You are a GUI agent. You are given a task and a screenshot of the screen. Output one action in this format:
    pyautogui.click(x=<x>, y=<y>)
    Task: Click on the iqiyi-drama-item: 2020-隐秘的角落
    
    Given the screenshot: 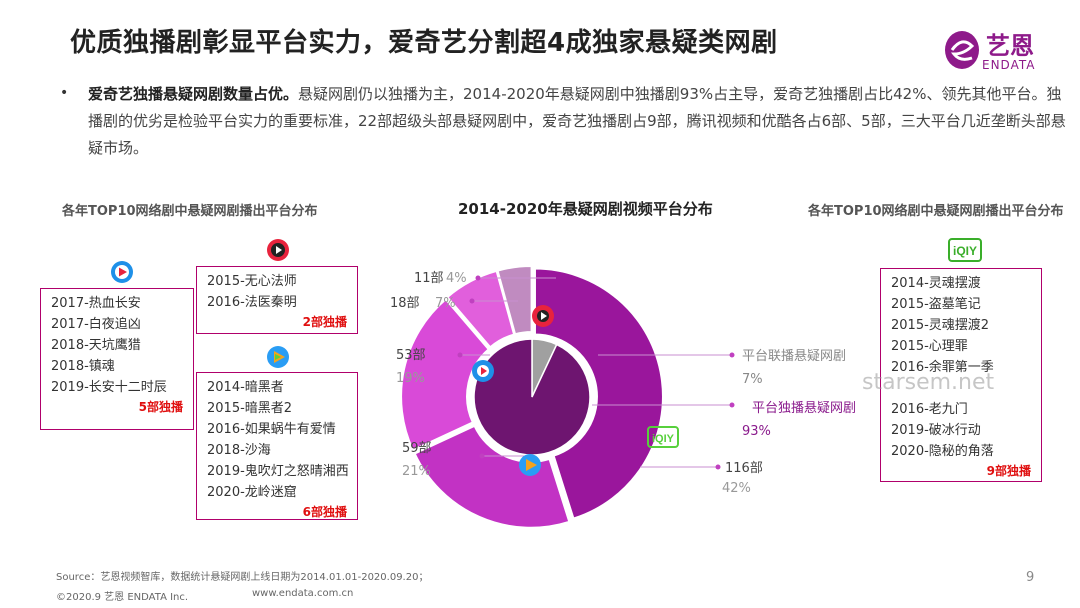 What is the action you would take?
    pyautogui.click(x=942, y=451)
    